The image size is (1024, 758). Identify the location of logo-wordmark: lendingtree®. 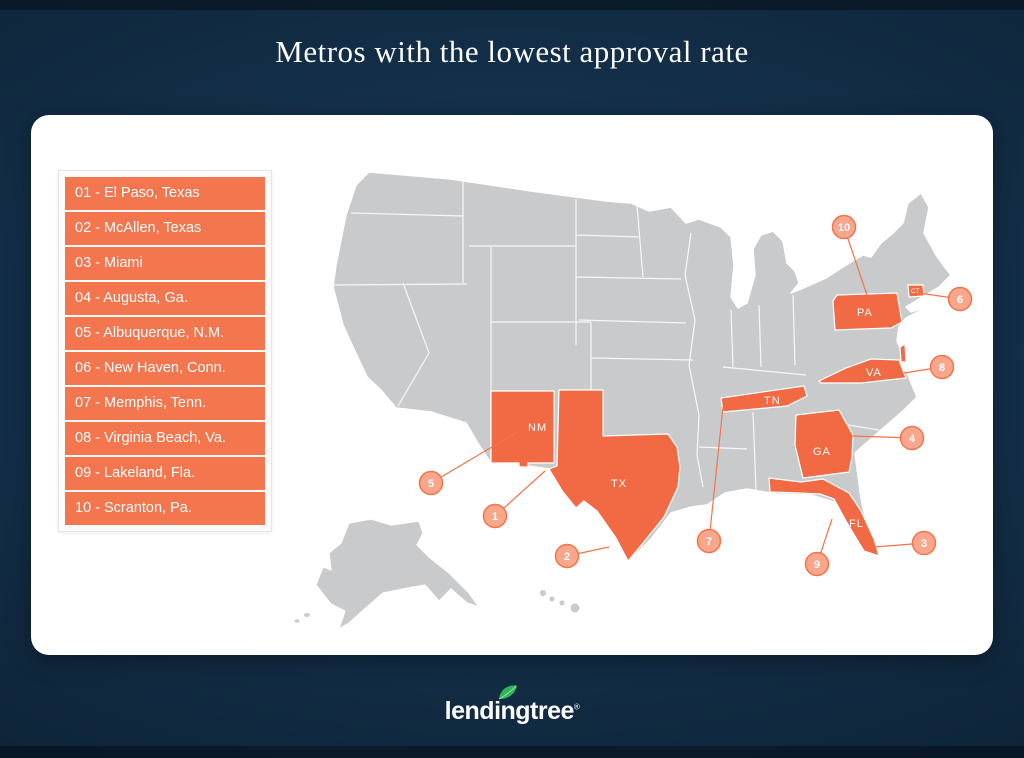
(512, 711).